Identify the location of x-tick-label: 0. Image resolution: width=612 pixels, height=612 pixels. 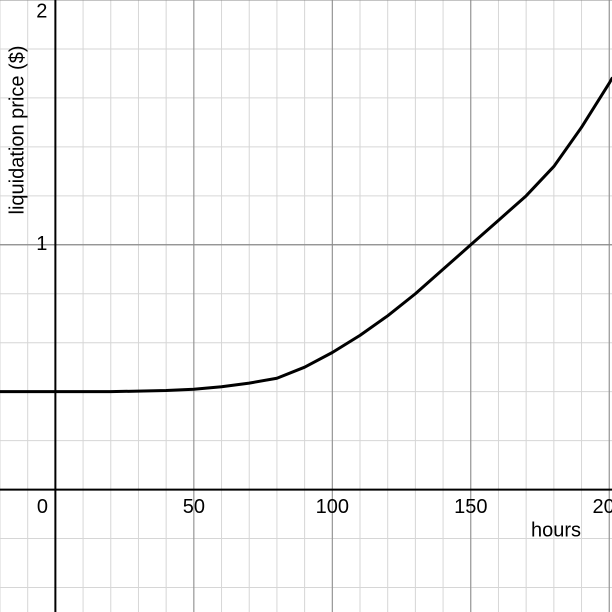
(42, 507).